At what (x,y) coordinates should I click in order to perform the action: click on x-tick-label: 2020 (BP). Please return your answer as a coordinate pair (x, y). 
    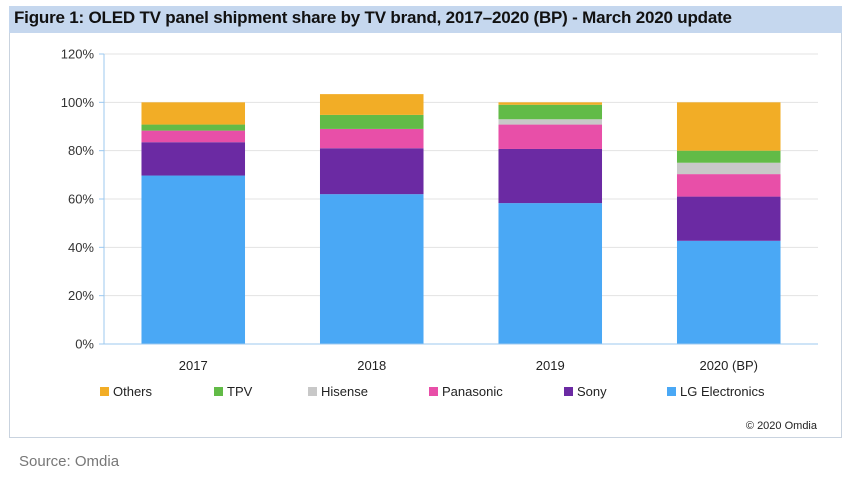
    Looking at the image, I should click on (728, 365).